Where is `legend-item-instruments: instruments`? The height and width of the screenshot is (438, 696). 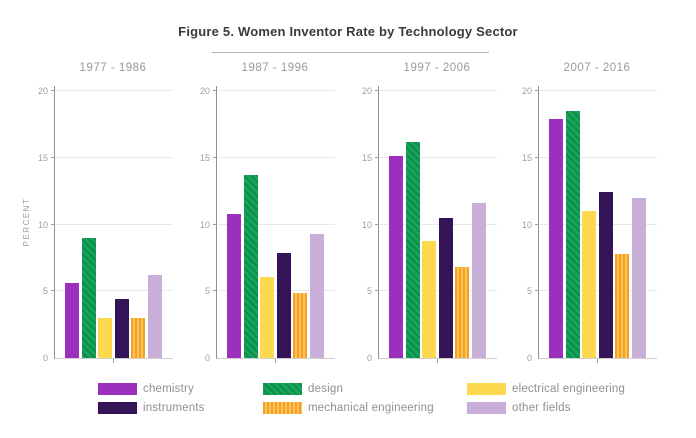 legend-item-instruments: instruments is located at coordinates (151, 408).